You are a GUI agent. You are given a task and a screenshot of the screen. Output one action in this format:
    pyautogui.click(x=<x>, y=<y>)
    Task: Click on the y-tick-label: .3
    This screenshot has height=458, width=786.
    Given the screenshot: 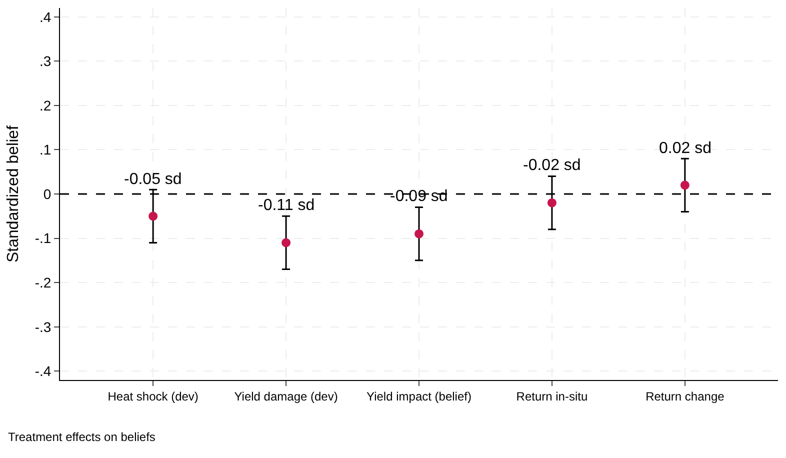 What is the action you would take?
    pyautogui.click(x=46, y=61)
    